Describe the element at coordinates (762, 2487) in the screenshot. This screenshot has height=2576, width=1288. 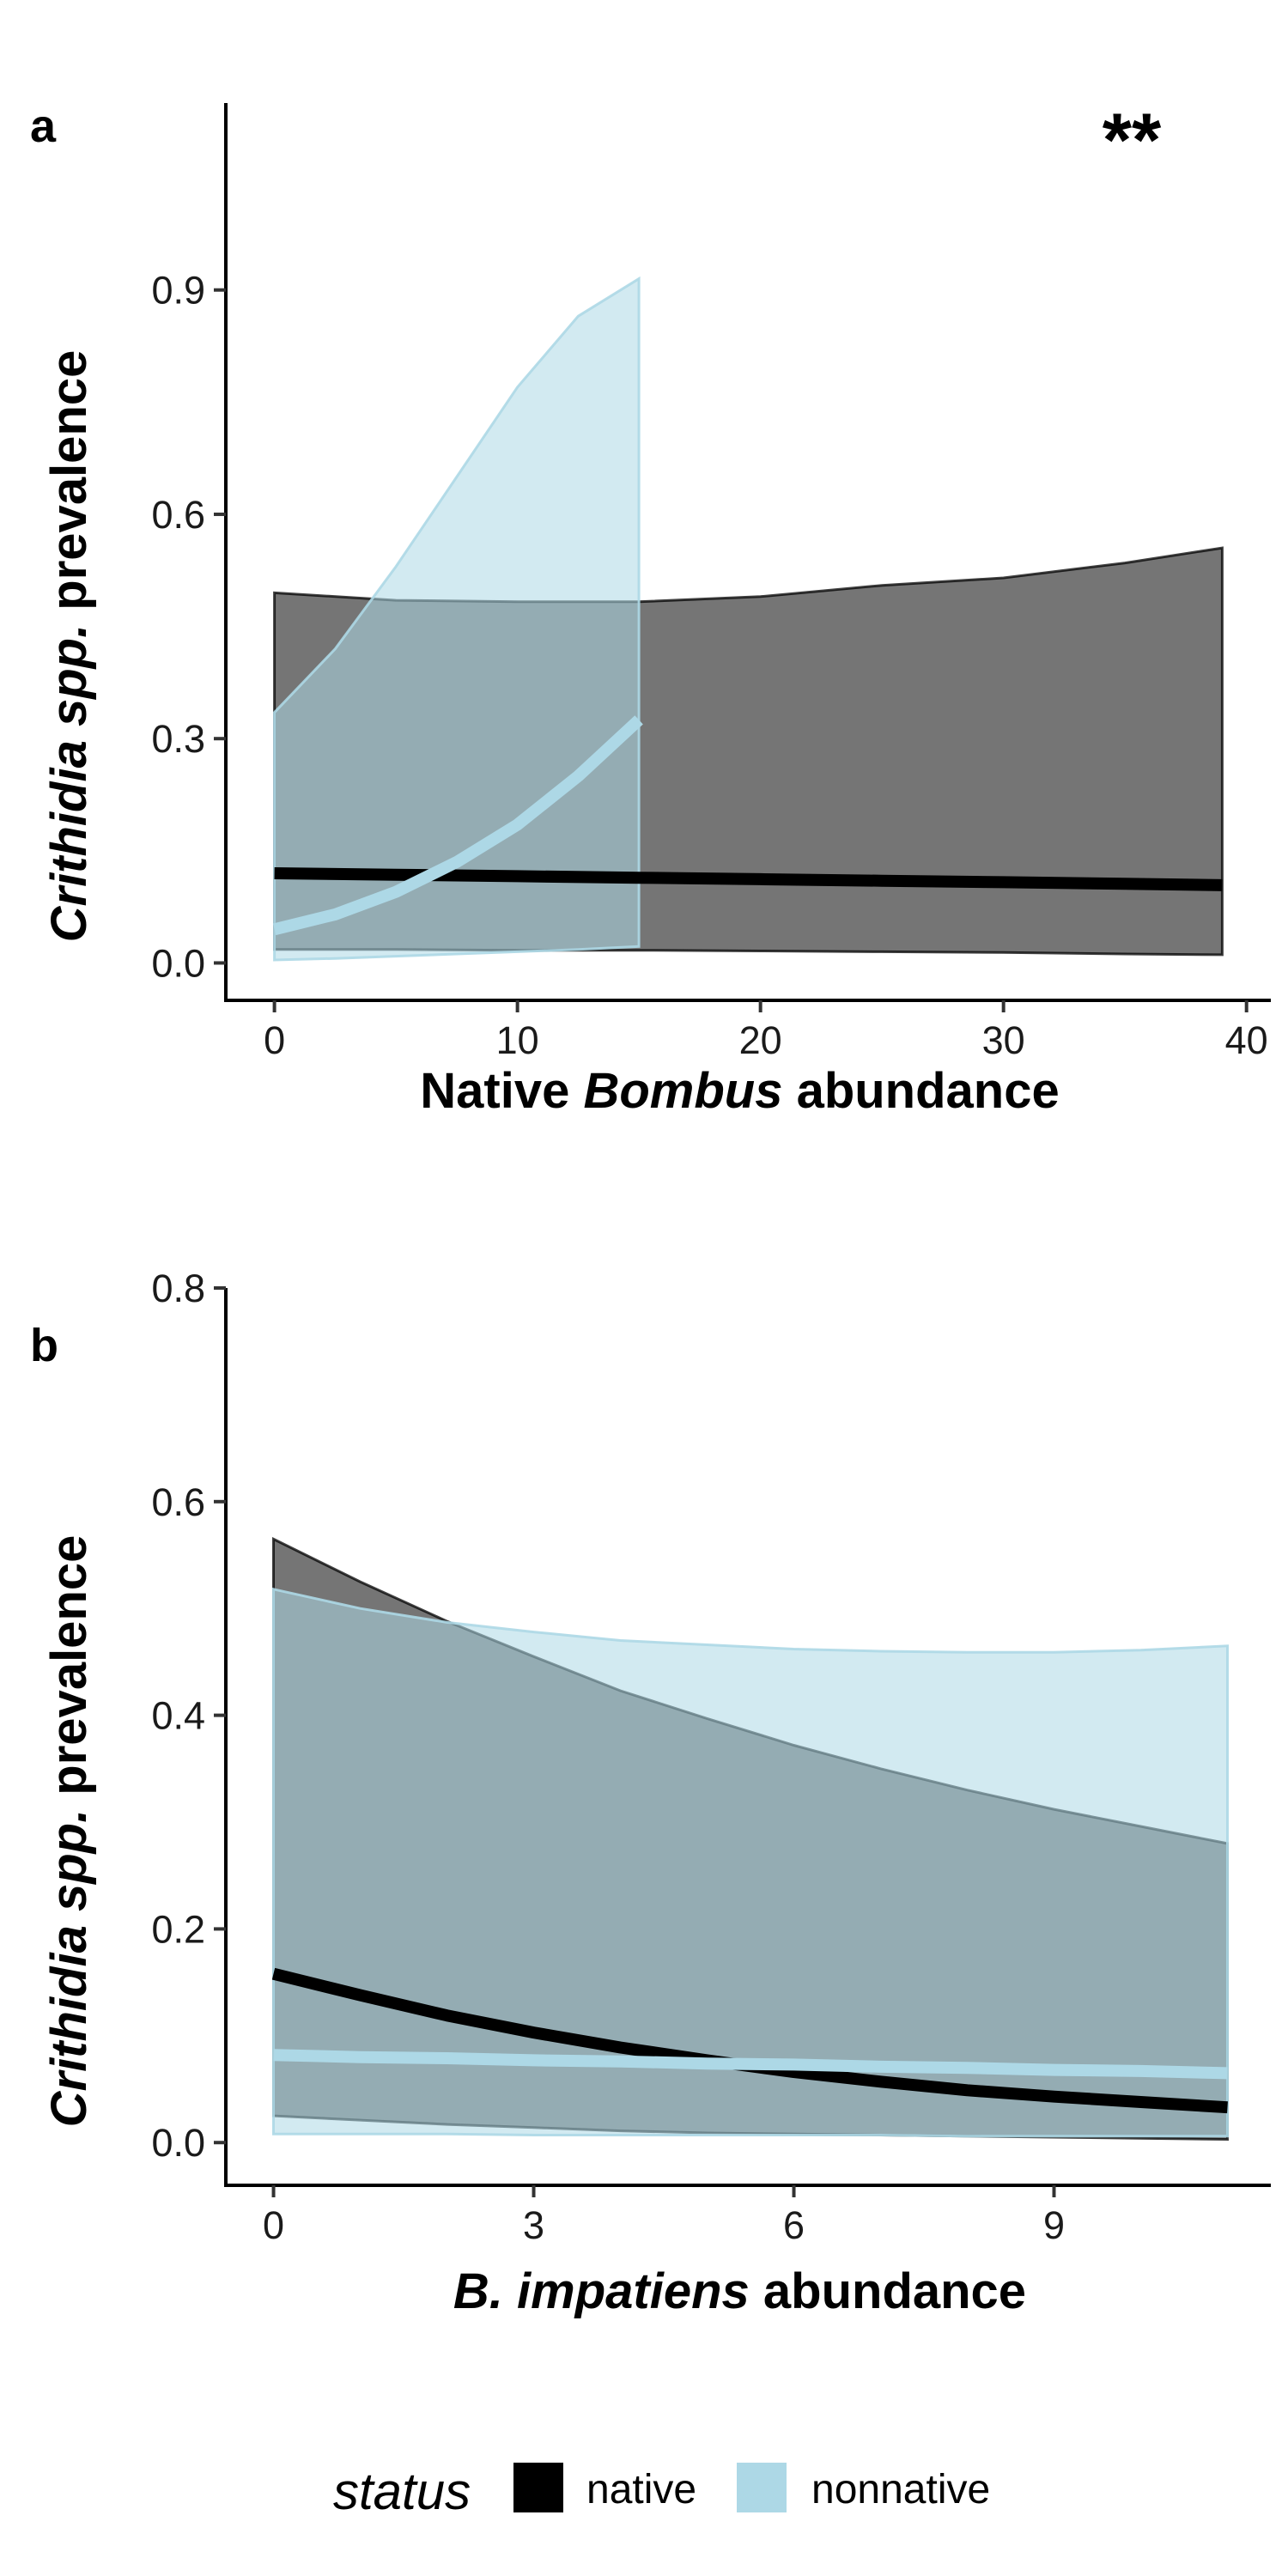
I see `legend-swatch-nonnative` at that location.